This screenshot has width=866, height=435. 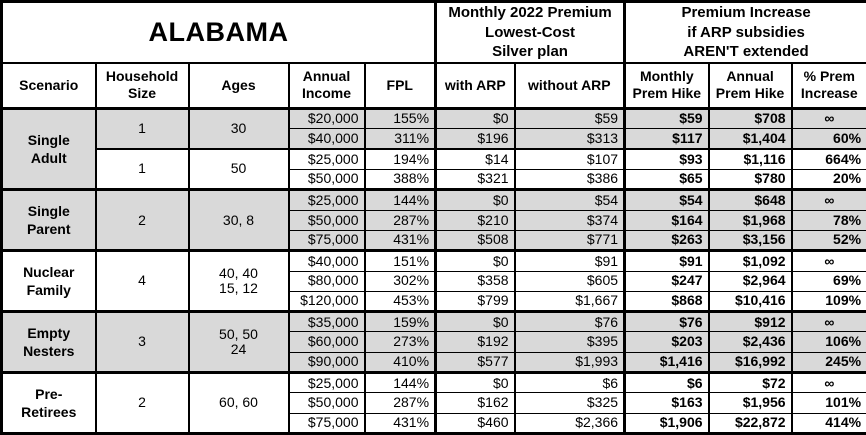 What do you see at coordinates (475, 362) in the screenshot?
I see `with-arp-cell: $577` at bounding box center [475, 362].